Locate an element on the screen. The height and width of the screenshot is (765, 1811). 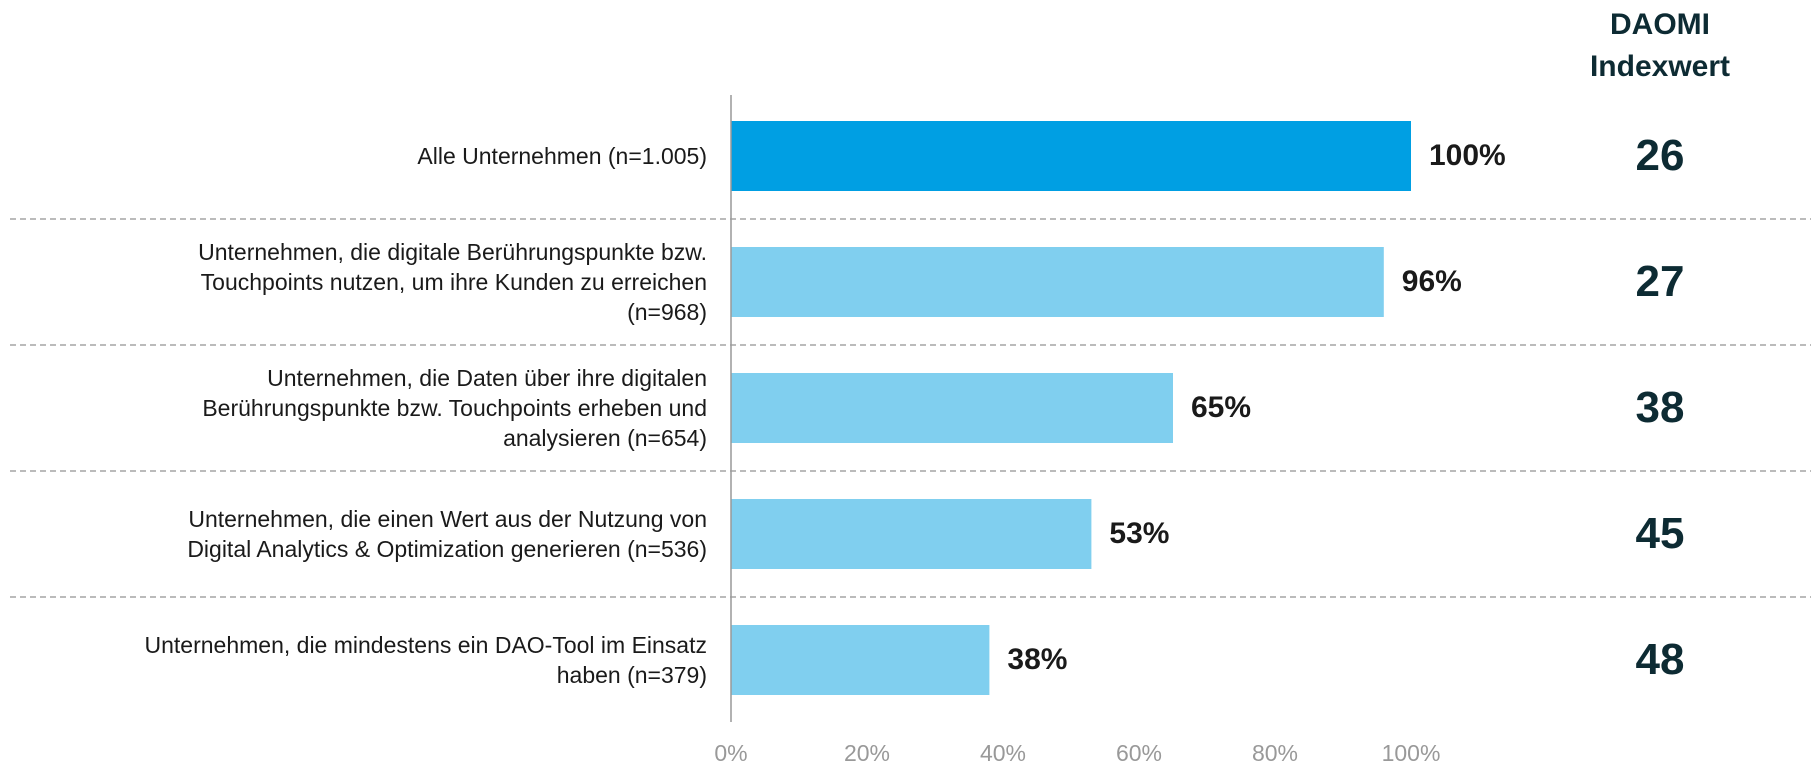
index-value: 27 is located at coordinates (1660, 281).